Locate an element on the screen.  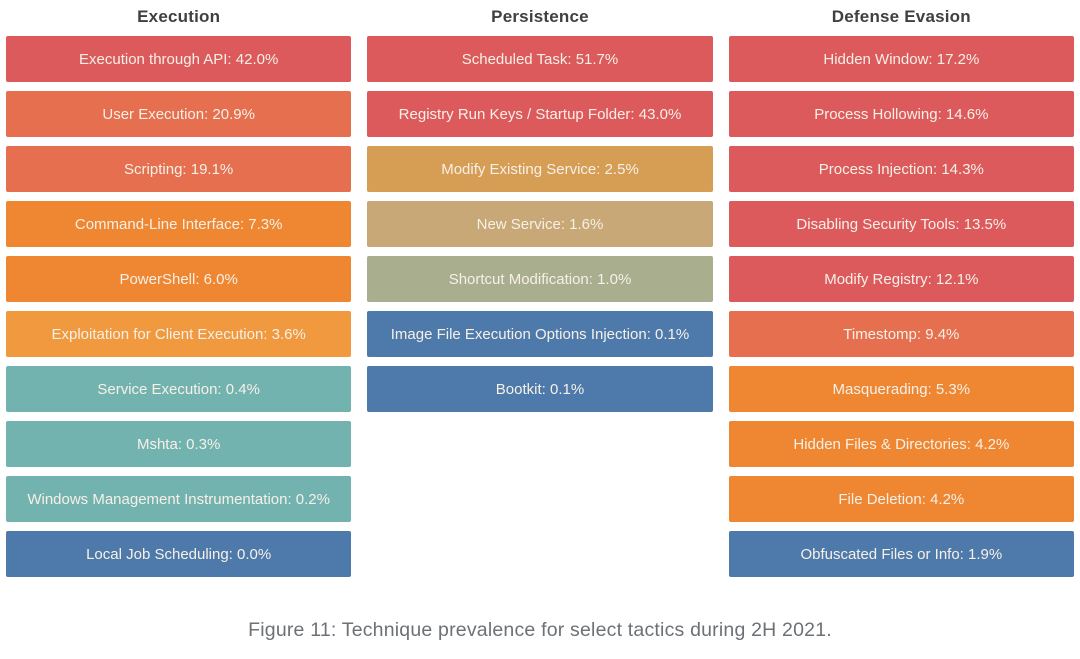
column-title-execution: Execution is located at coordinates (179, 16).